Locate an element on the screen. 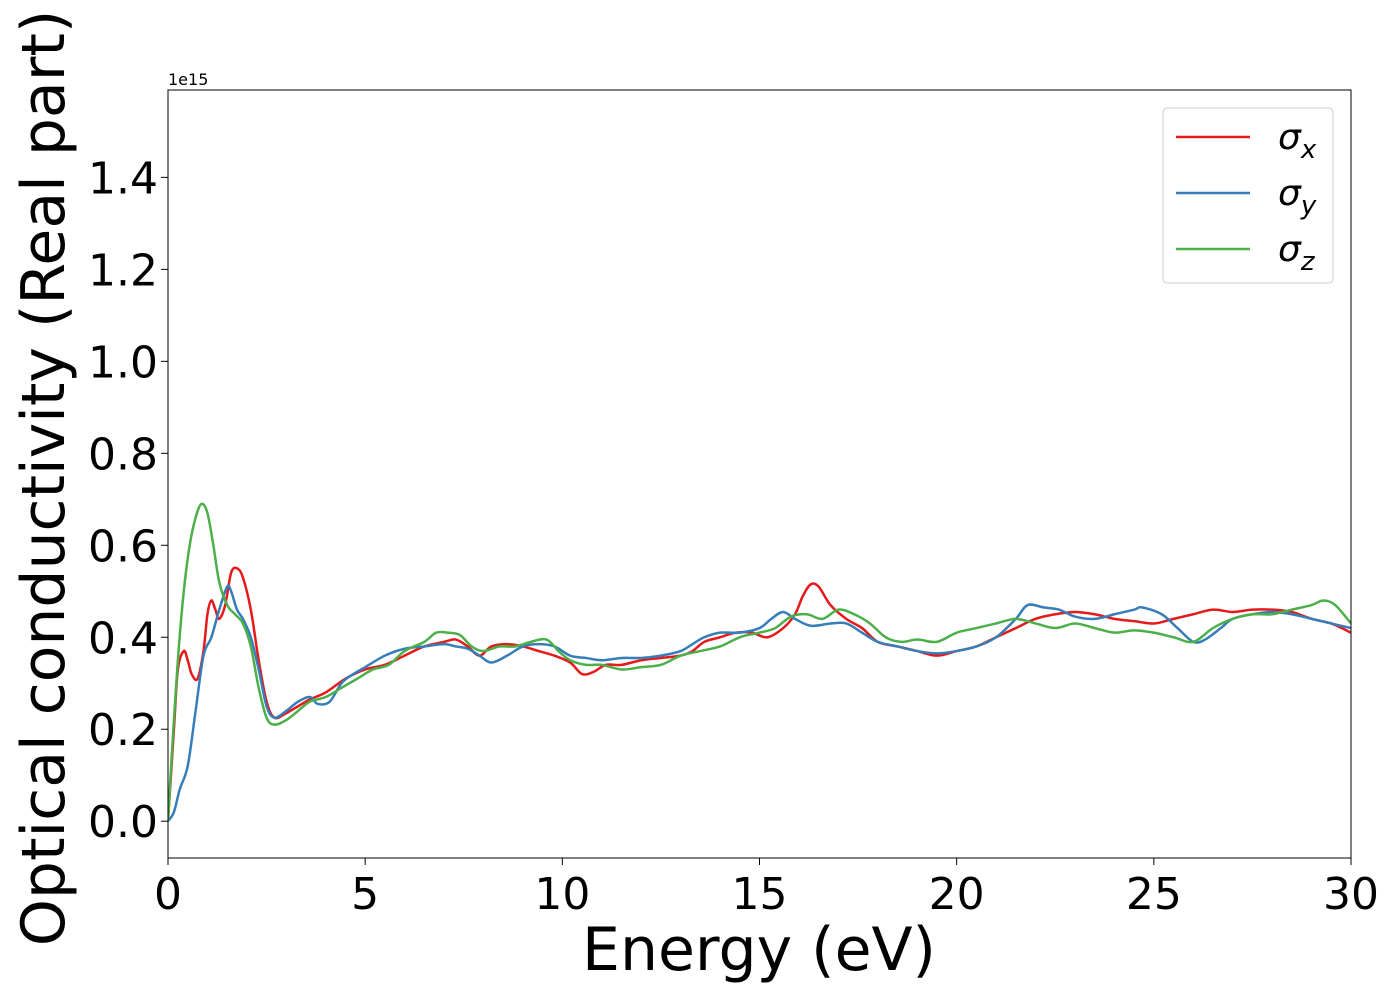 This screenshot has height=1005, width=1400. y-tick-label: 0.0 is located at coordinates (123, 822).